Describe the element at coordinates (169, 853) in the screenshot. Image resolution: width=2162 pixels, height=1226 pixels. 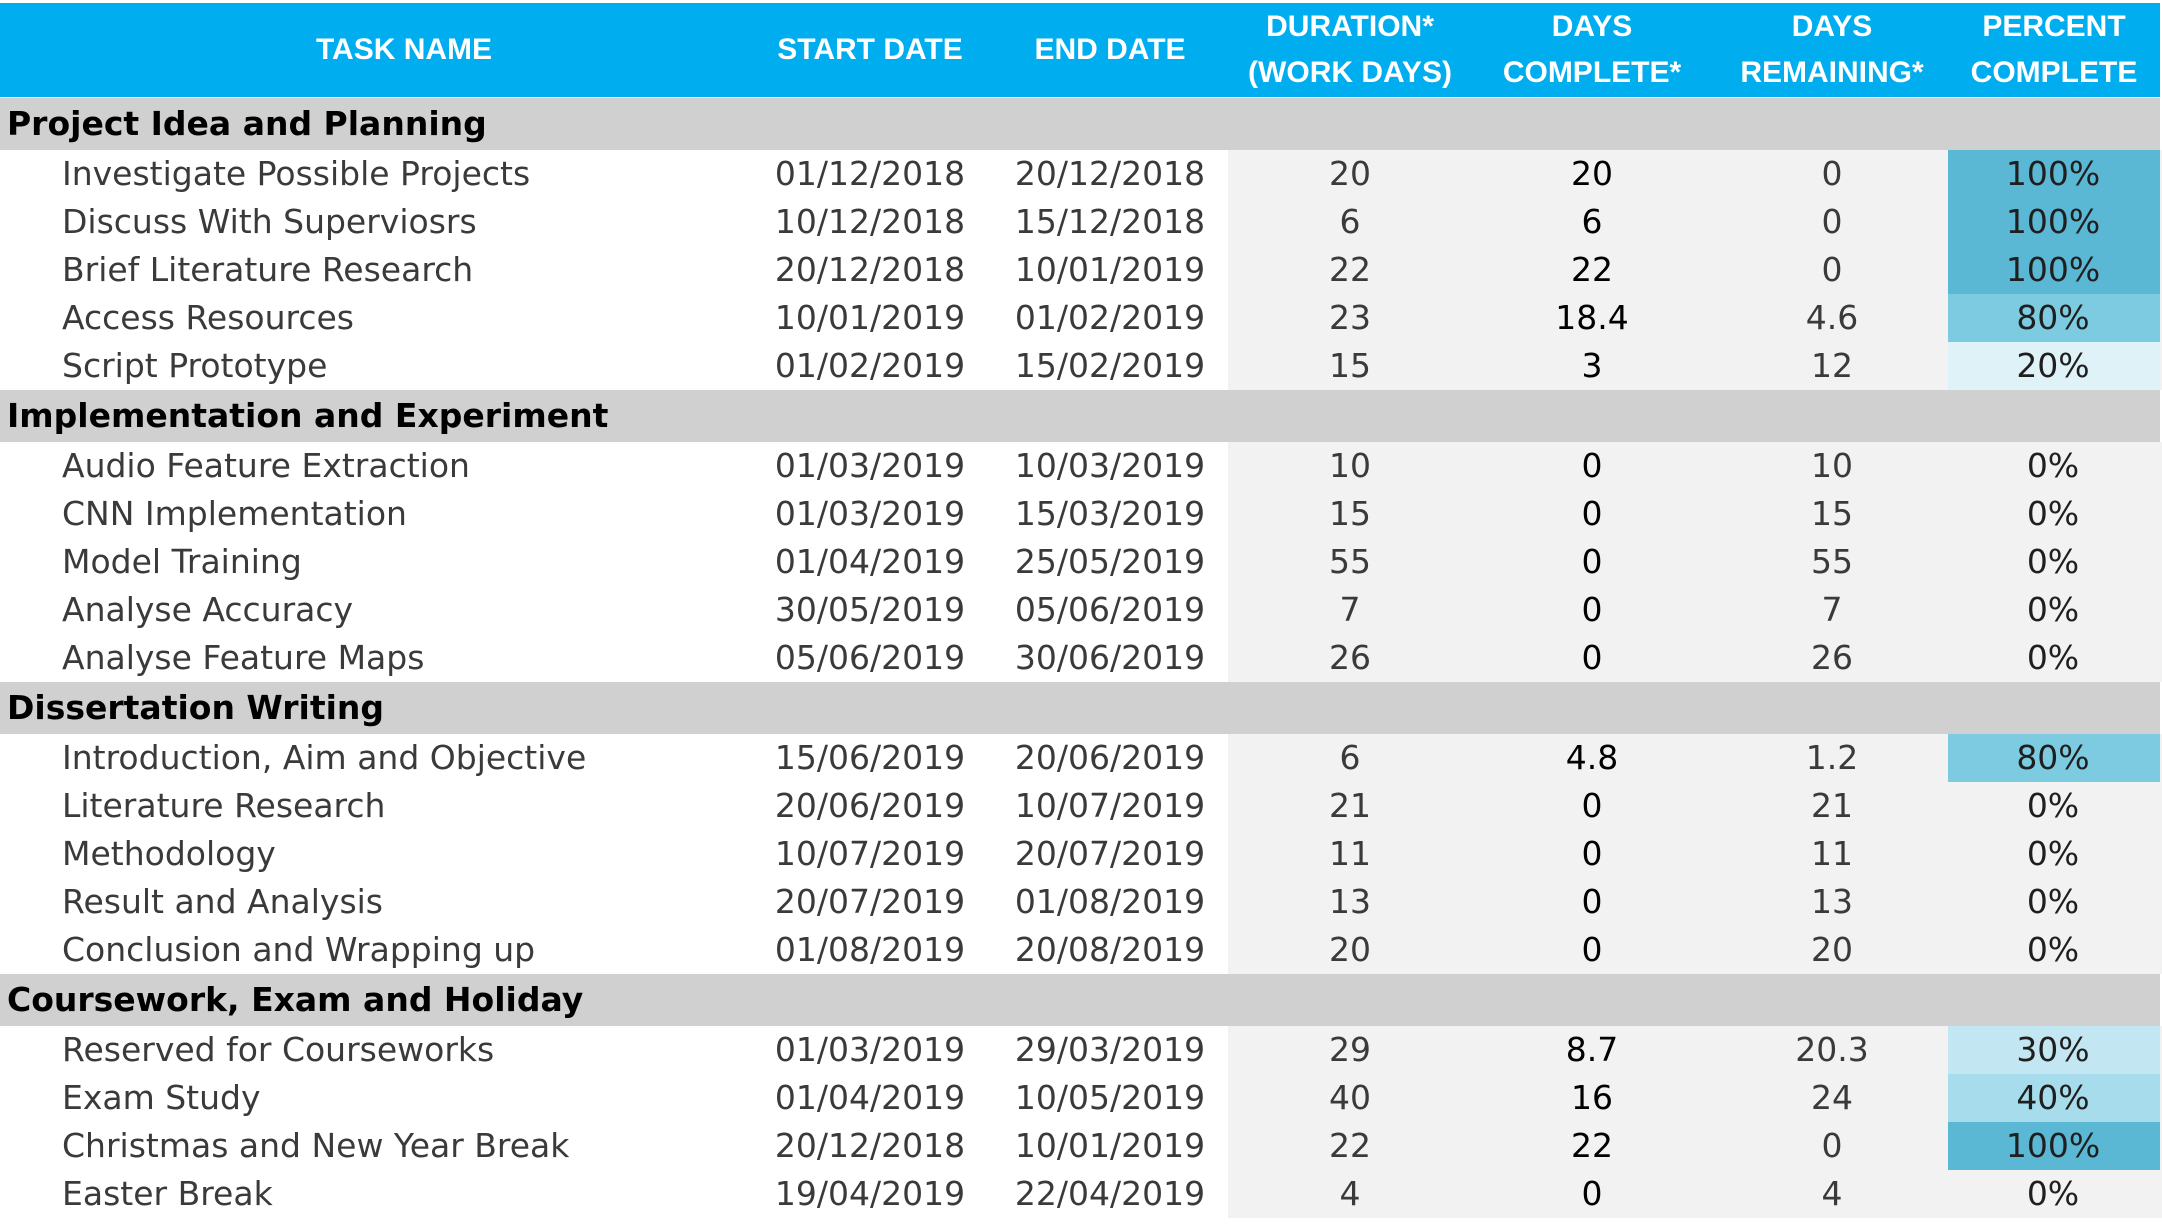
I see `task-name-cell: Methodology` at that location.